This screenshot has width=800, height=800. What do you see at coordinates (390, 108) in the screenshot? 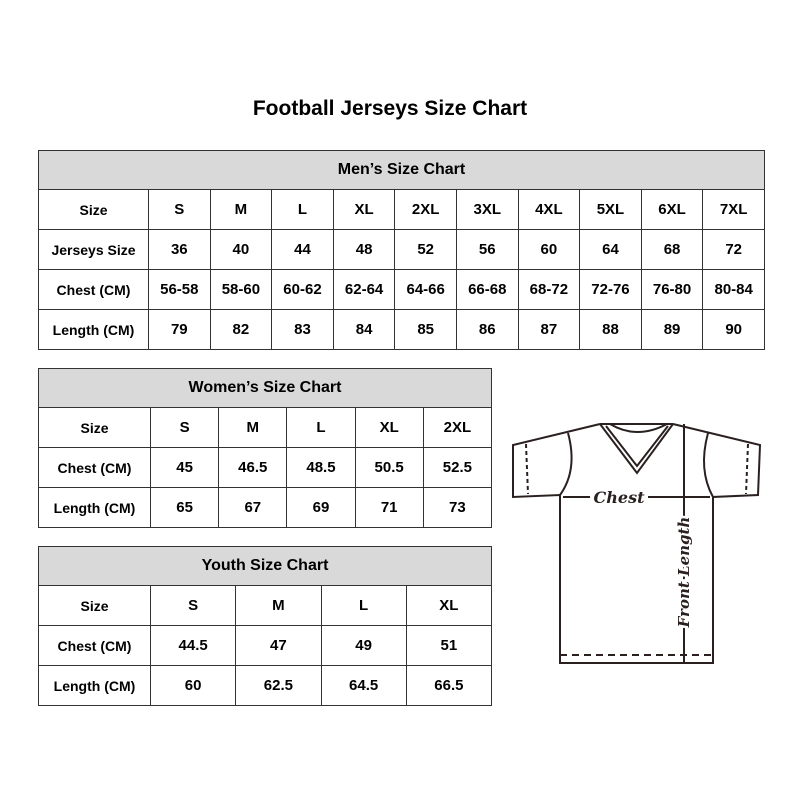
I see `page-title: Football Jerseys Size Chart` at bounding box center [390, 108].